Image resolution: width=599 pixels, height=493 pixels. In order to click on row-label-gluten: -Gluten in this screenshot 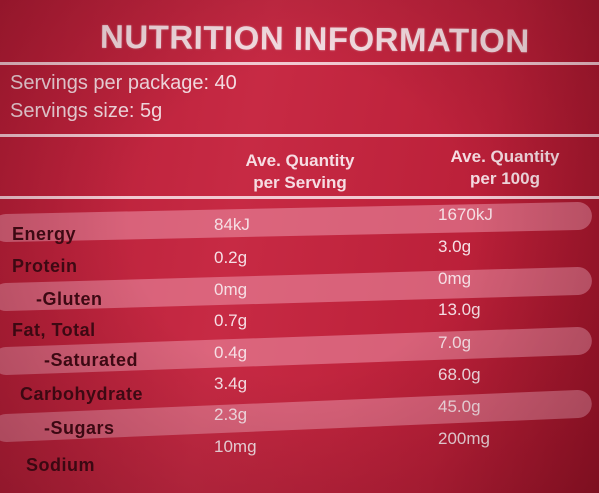, I will do `click(69, 299)`.